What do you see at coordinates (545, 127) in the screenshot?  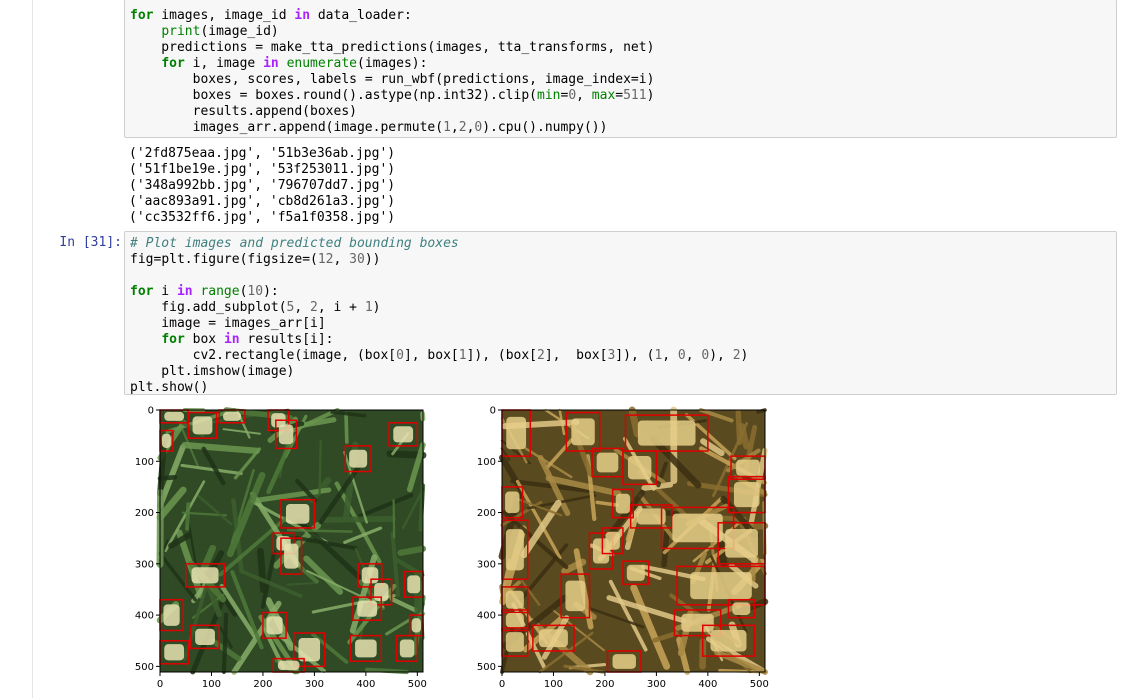 I see `code-token: ).cpu().numpy())` at bounding box center [545, 127].